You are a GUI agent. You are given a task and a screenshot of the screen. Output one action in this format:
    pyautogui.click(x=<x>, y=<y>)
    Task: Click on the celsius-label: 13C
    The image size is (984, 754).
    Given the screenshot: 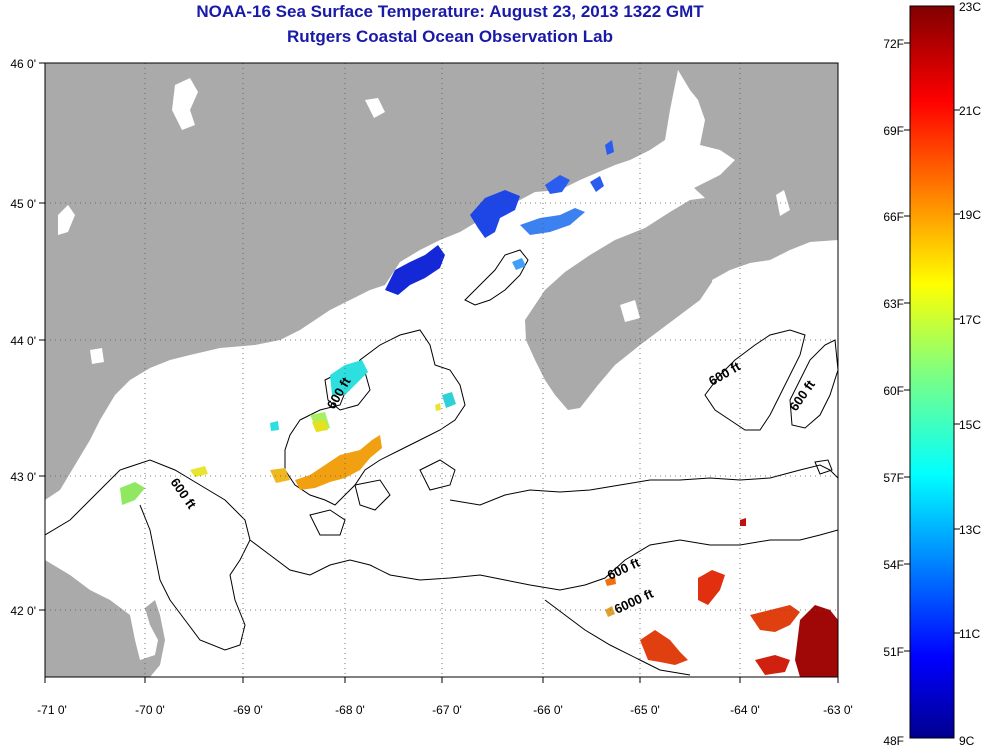 What is the action you would take?
    pyautogui.click(x=970, y=530)
    